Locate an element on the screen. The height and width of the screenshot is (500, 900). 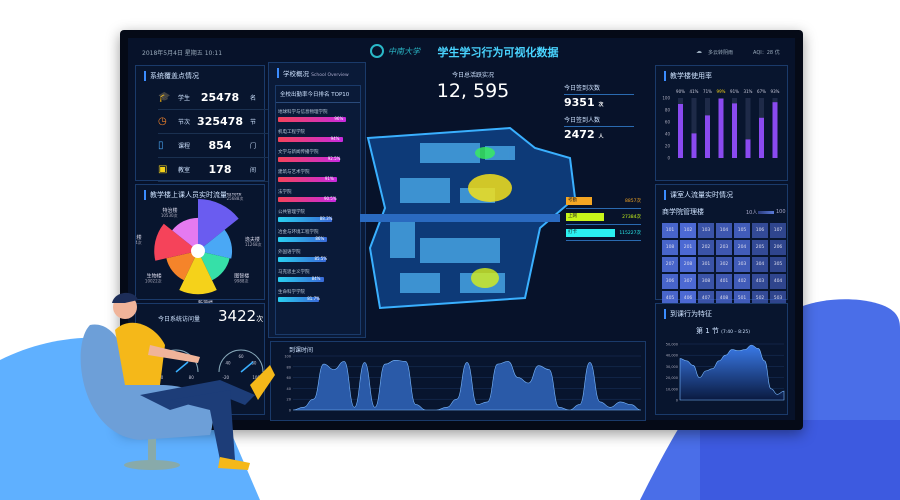
top10-item: 建筑与艺术学院 91% is located at coordinates (318, 177).